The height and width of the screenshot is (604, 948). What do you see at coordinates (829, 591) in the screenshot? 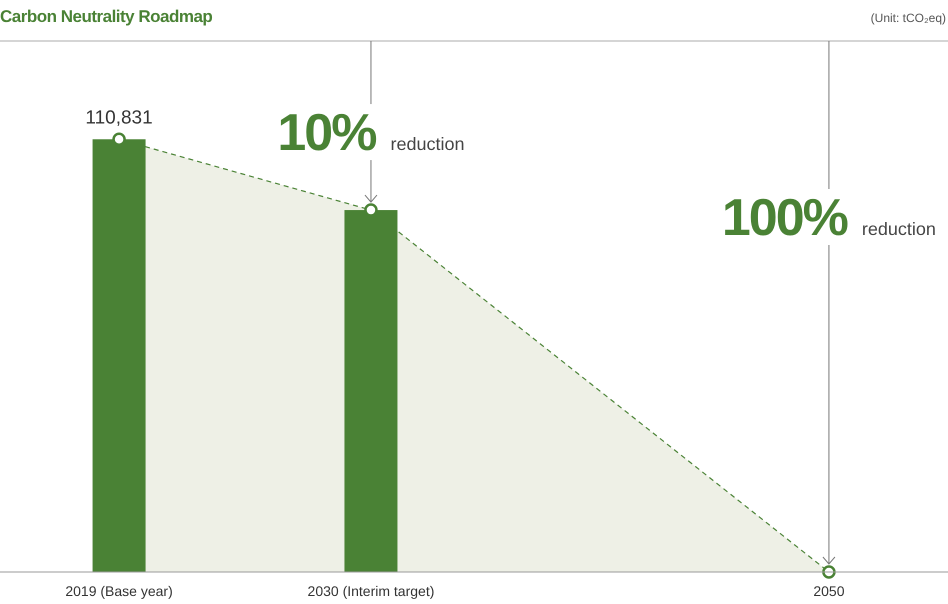
I see `x-tick-label: 2050` at bounding box center [829, 591].